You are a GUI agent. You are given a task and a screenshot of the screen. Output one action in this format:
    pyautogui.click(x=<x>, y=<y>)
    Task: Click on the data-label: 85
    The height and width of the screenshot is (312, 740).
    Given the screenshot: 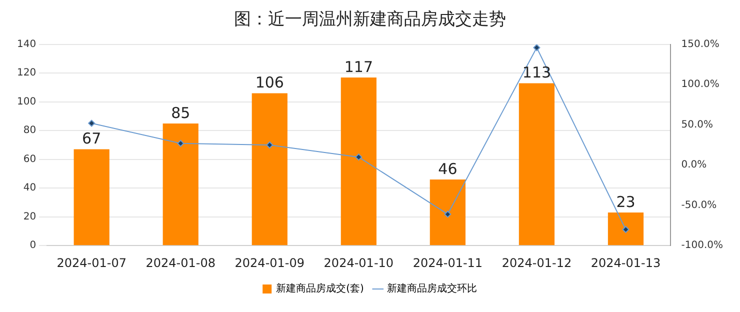 What is the action you would take?
    pyautogui.click(x=180, y=113)
    